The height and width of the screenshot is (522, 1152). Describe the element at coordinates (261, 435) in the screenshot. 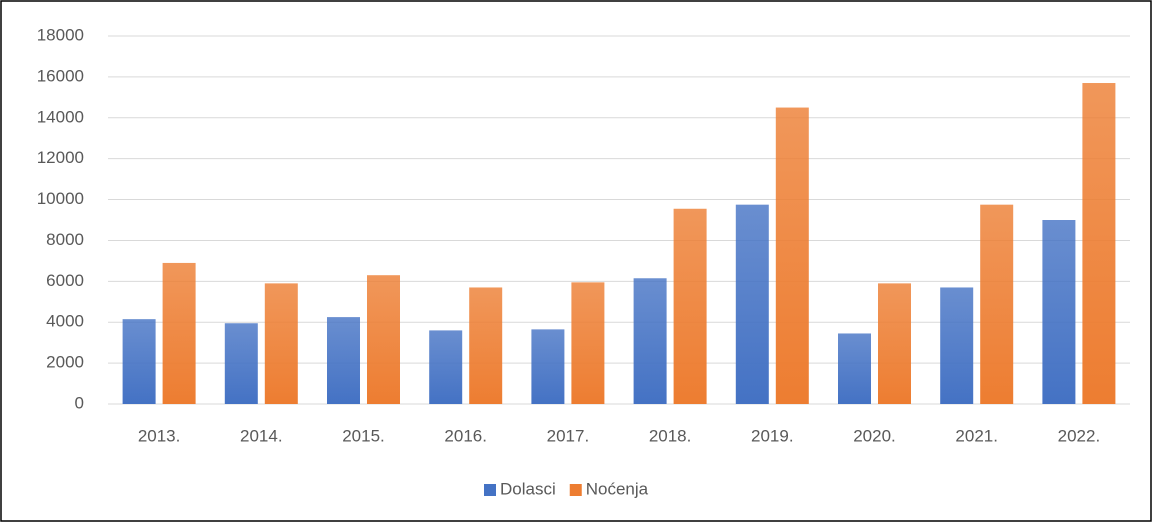

I see `x-tick-label: 2014.` at that location.